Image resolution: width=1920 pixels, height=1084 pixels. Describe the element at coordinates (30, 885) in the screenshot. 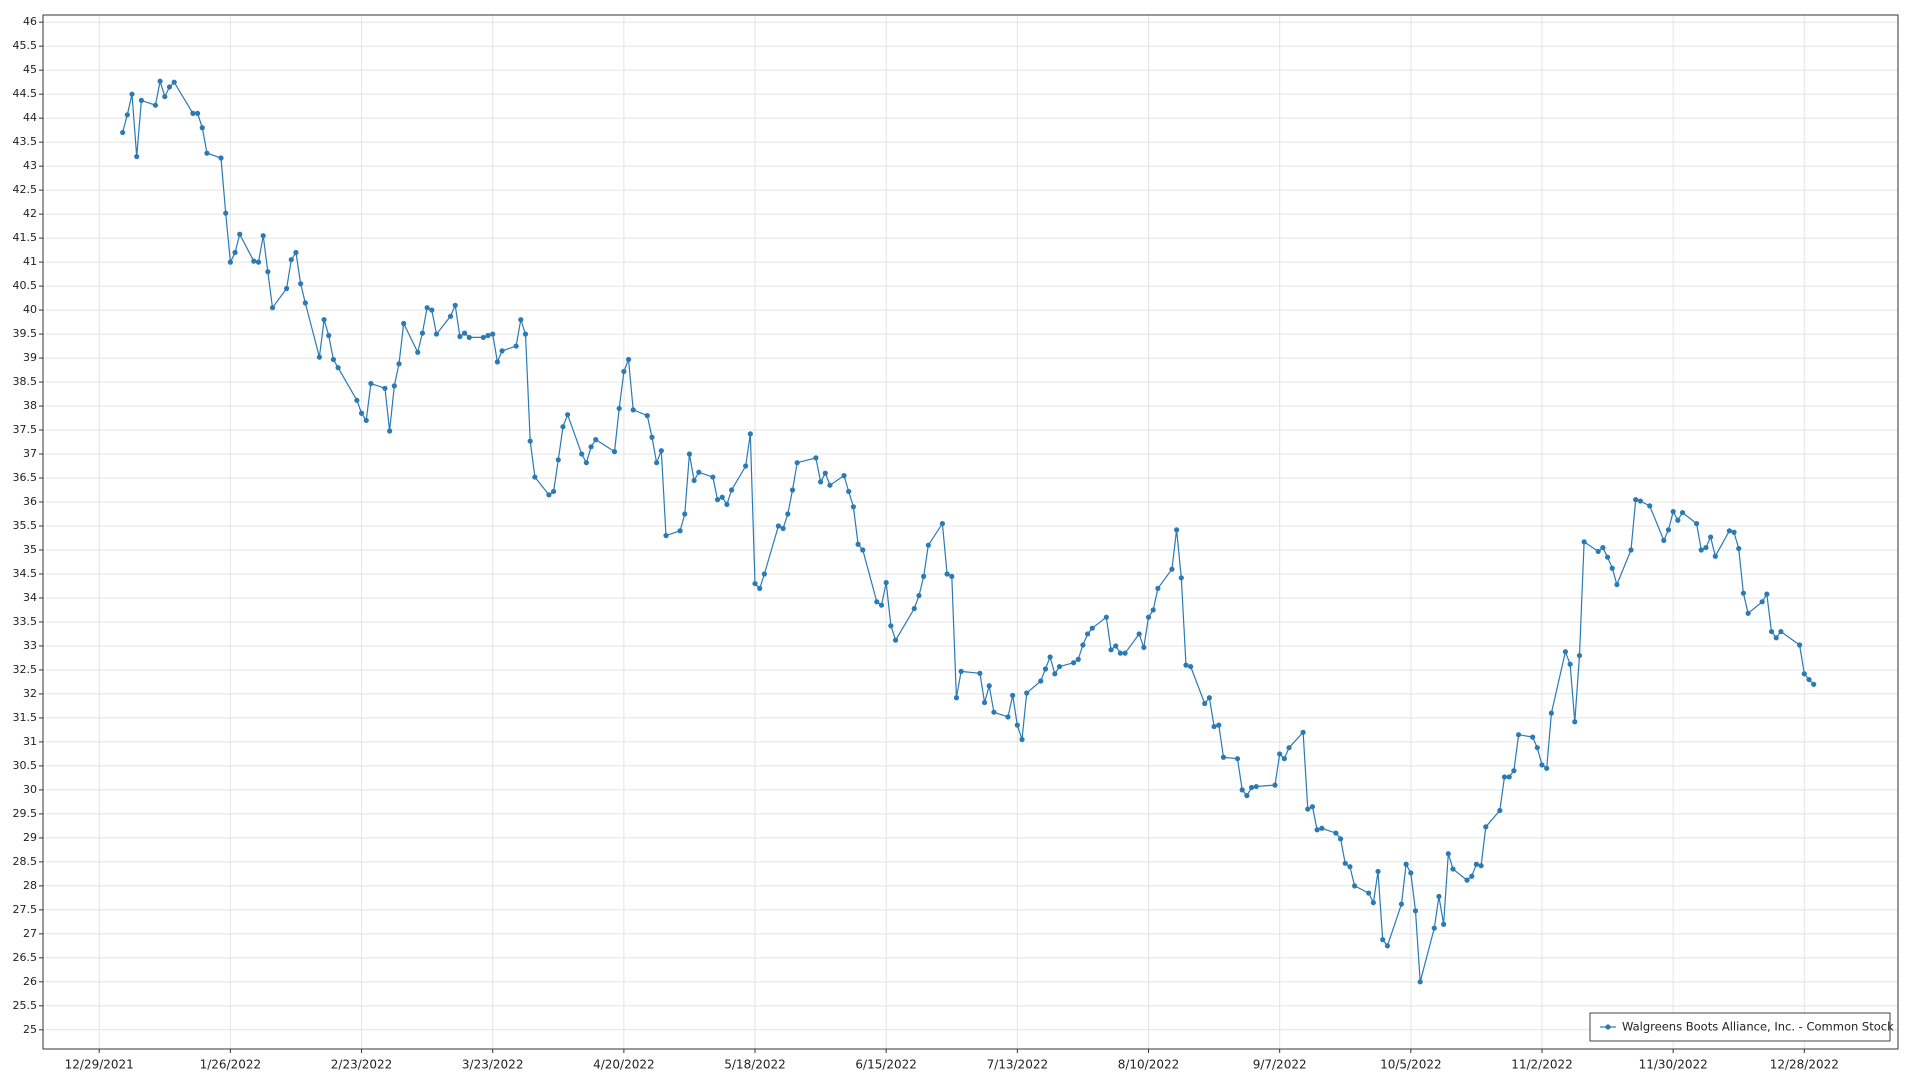

I see `y-tick-label: 28` at that location.